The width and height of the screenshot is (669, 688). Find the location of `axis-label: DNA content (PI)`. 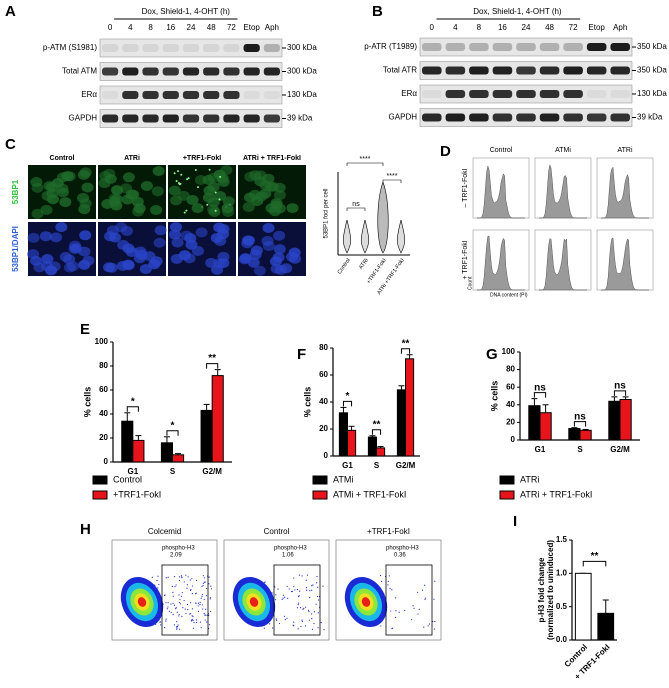

axis-label: DNA content (PI) is located at coordinates (509, 295).